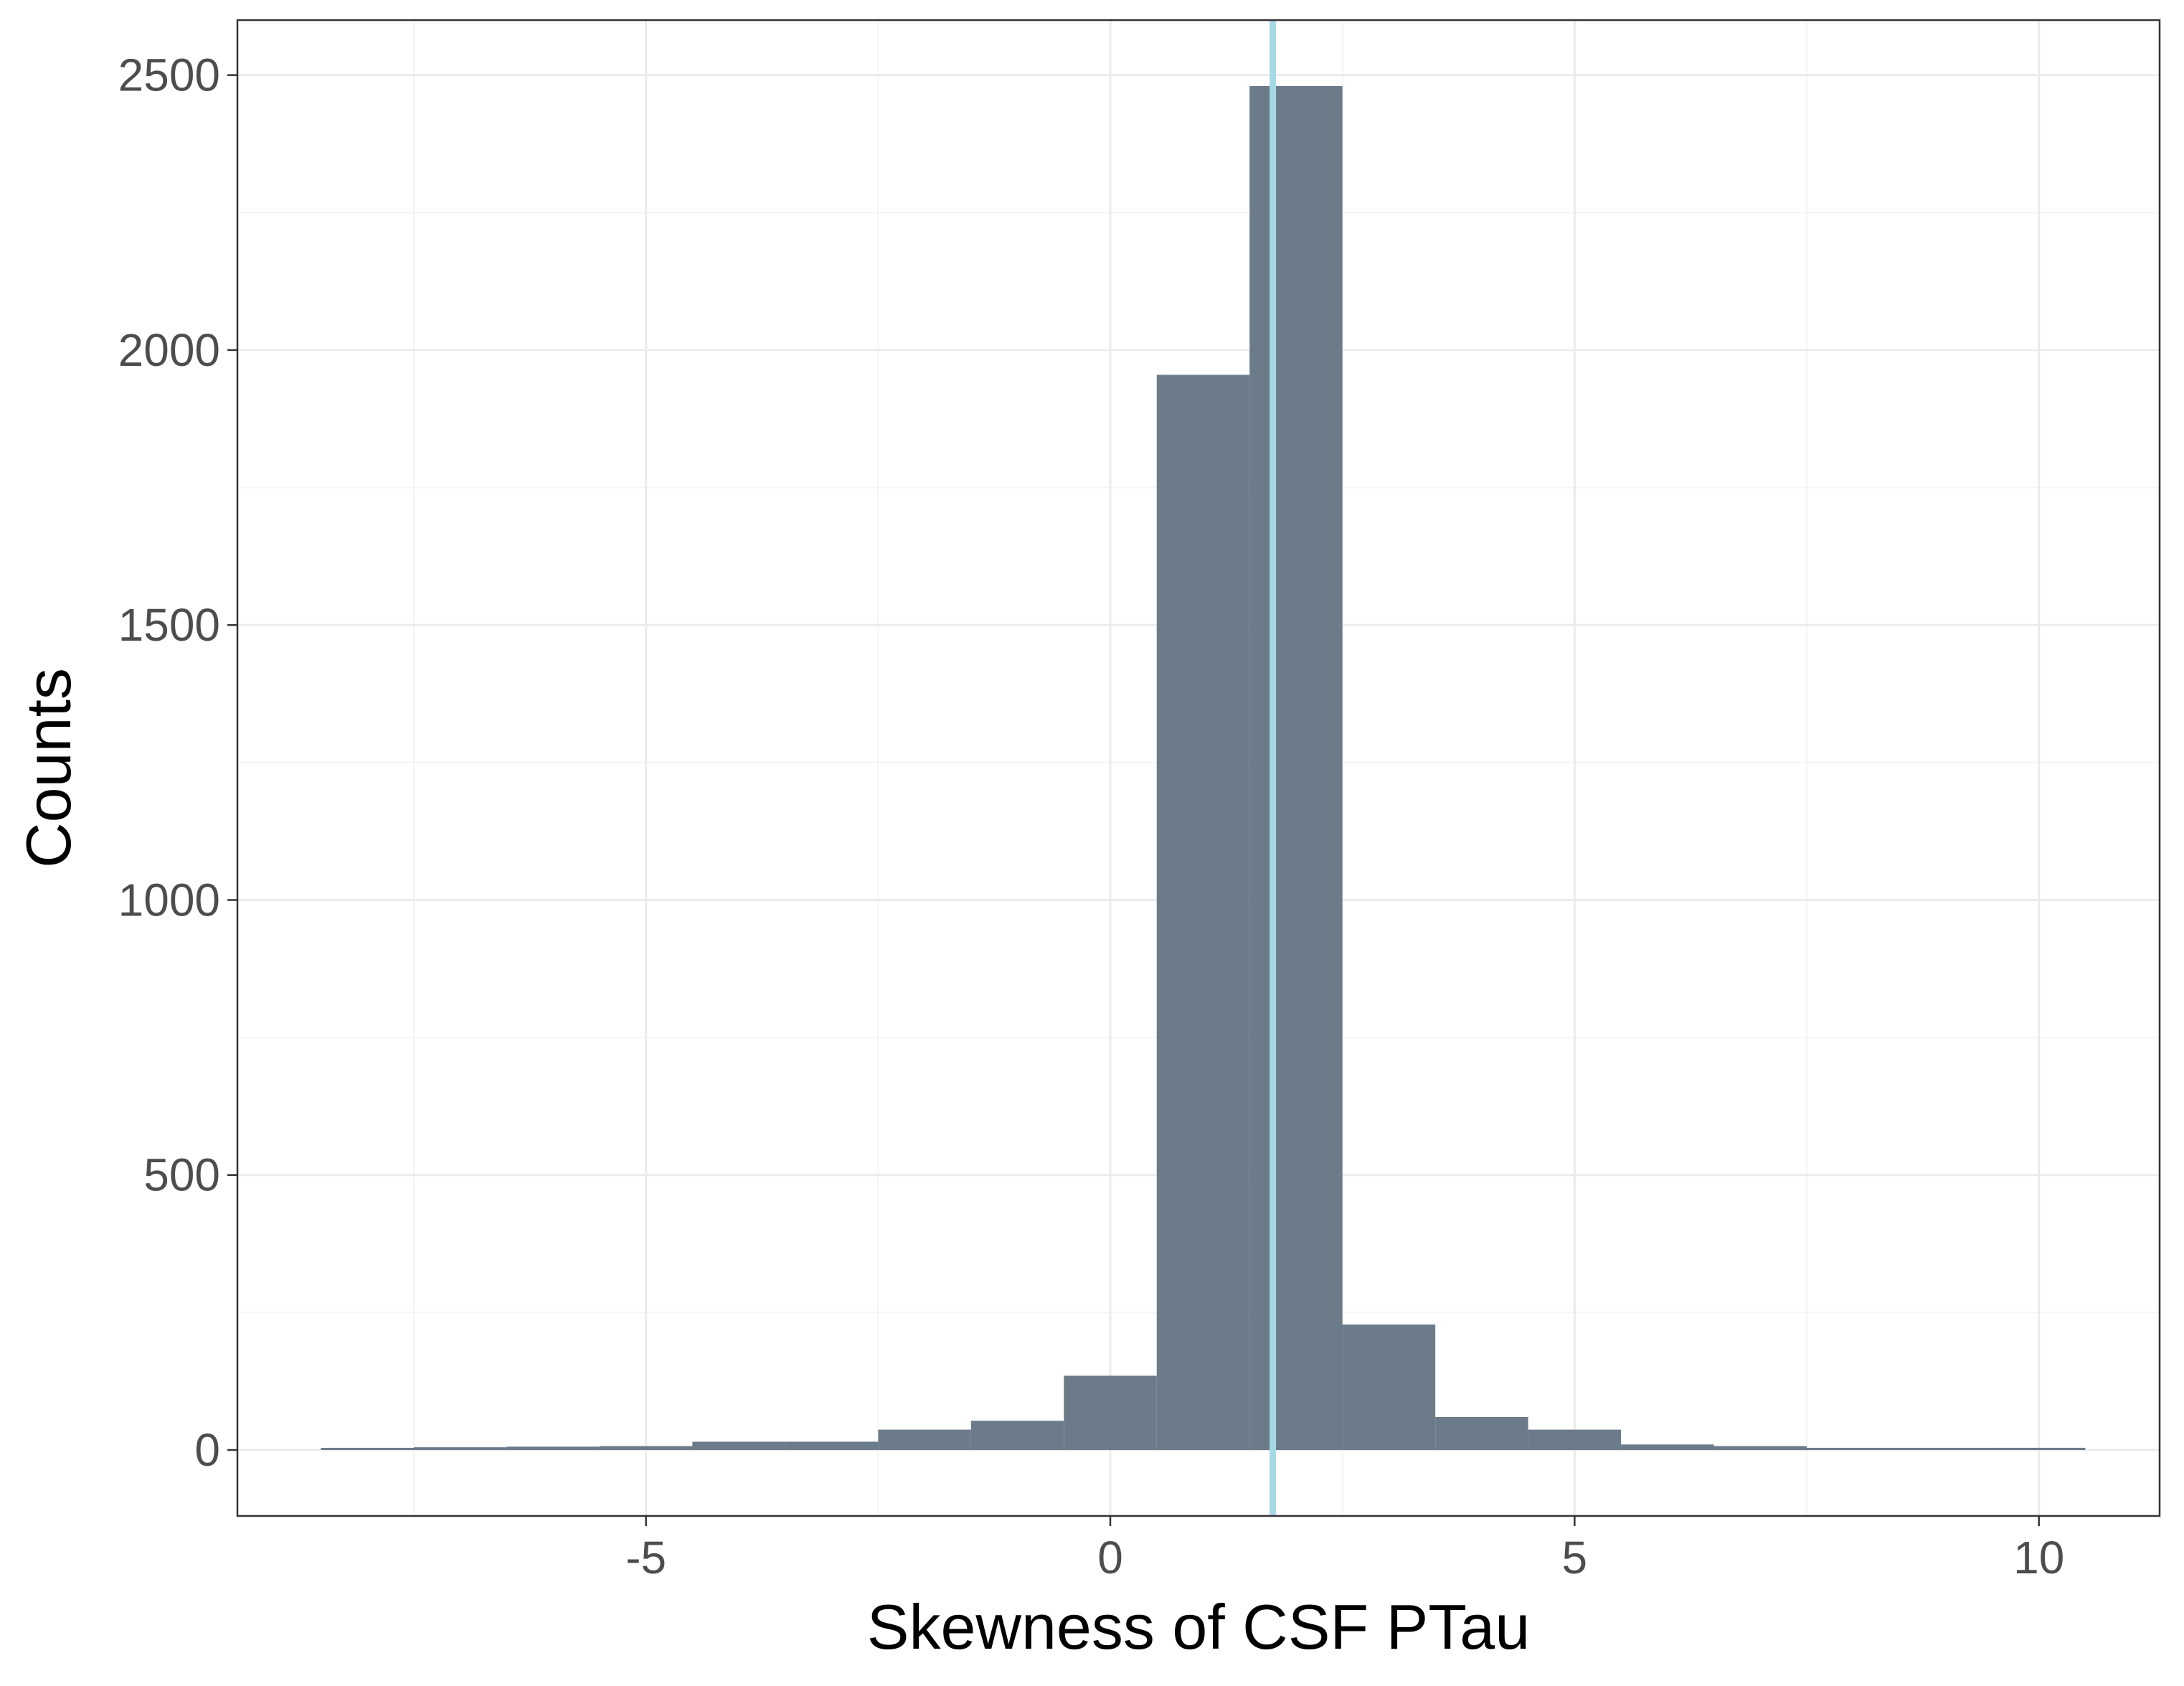  What do you see at coordinates (169, 75) in the screenshot?
I see `y-tick-label: 2500` at bounding box center [169, 75].